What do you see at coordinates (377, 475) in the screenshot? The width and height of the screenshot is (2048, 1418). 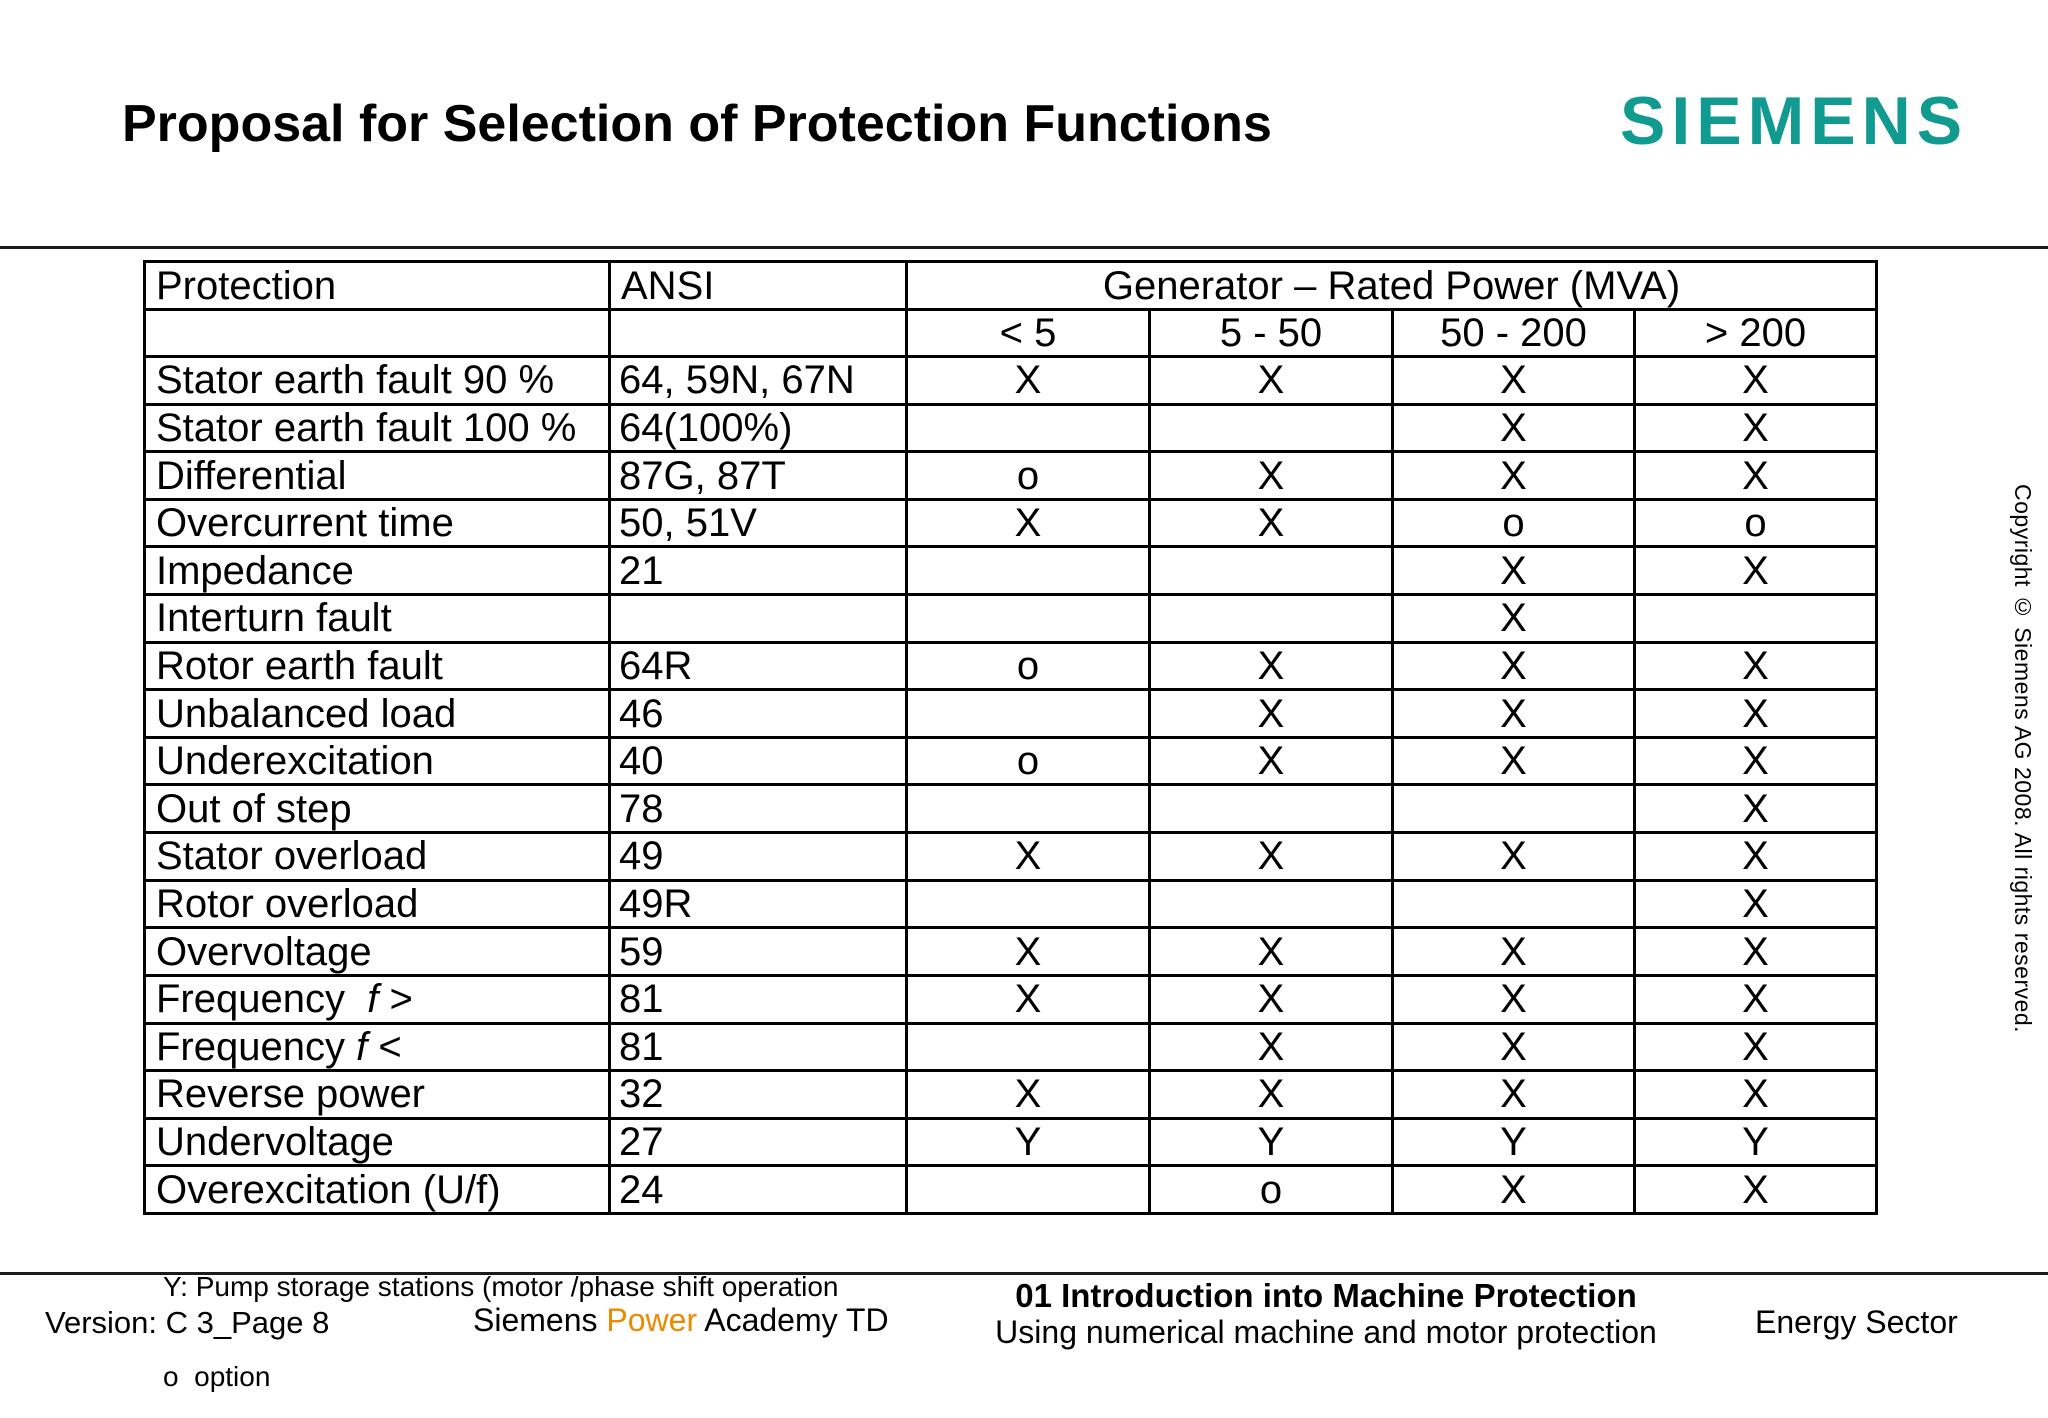 I see `protection-name-cell: Differential` at bounding box center [377, 475].